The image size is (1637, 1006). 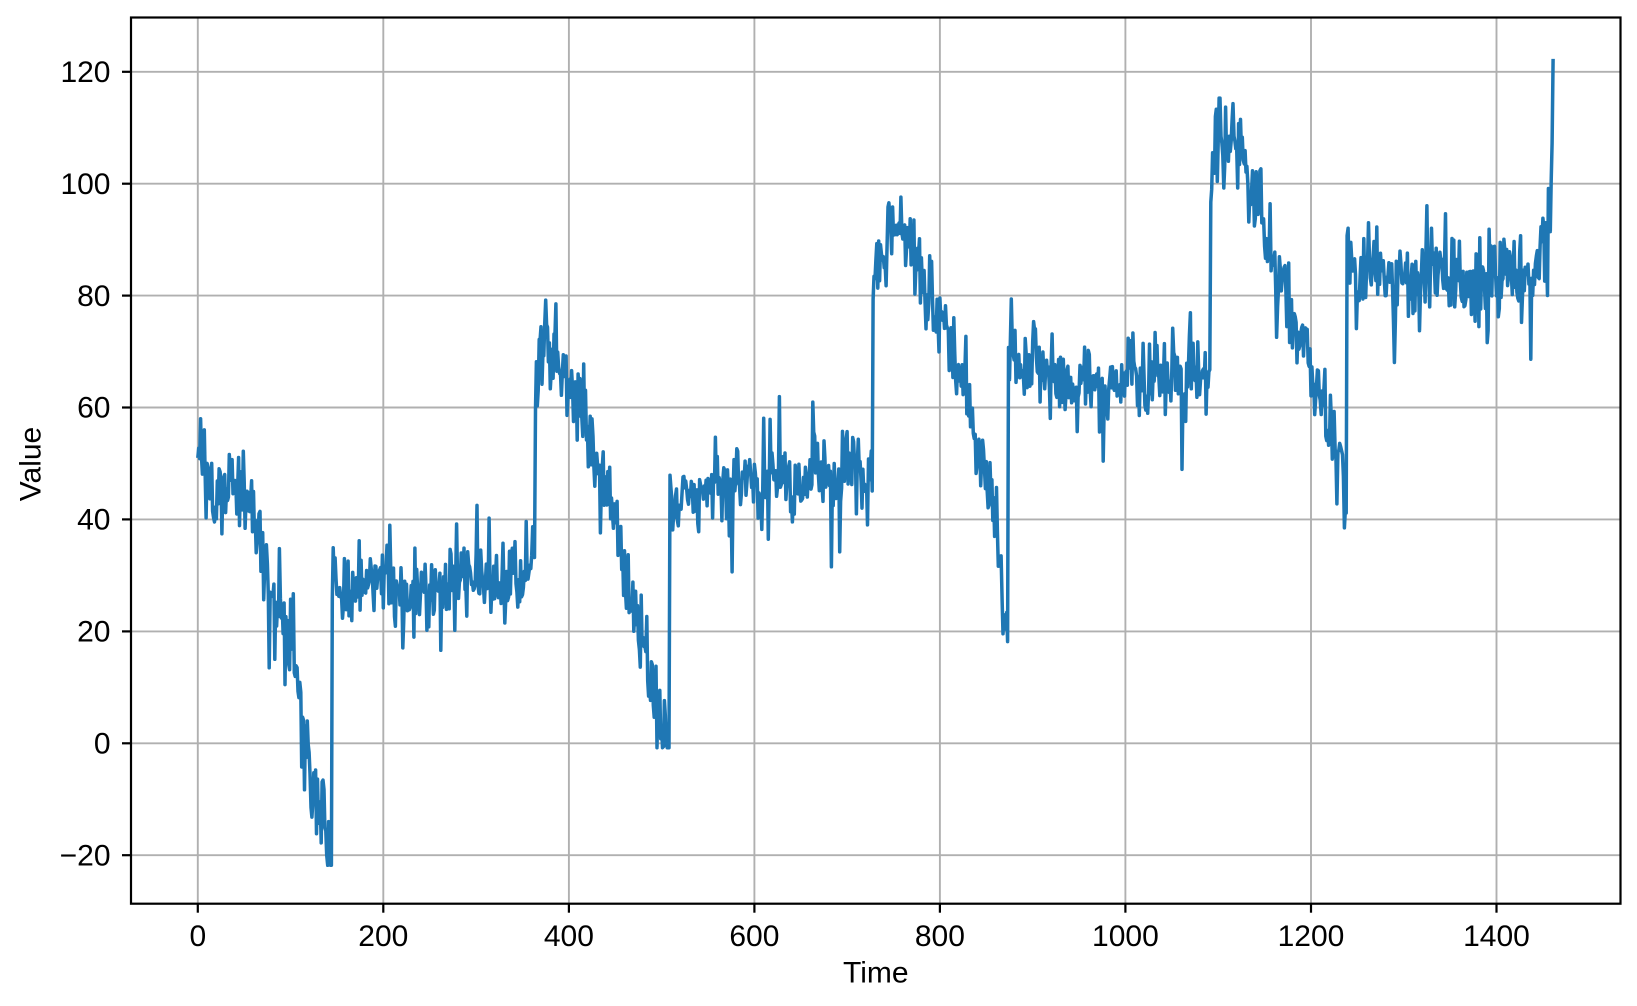 What do you see at coordinates (93, 296) in the screenshot?
I see `svg-text: 80` at bounding box center [93, 296].